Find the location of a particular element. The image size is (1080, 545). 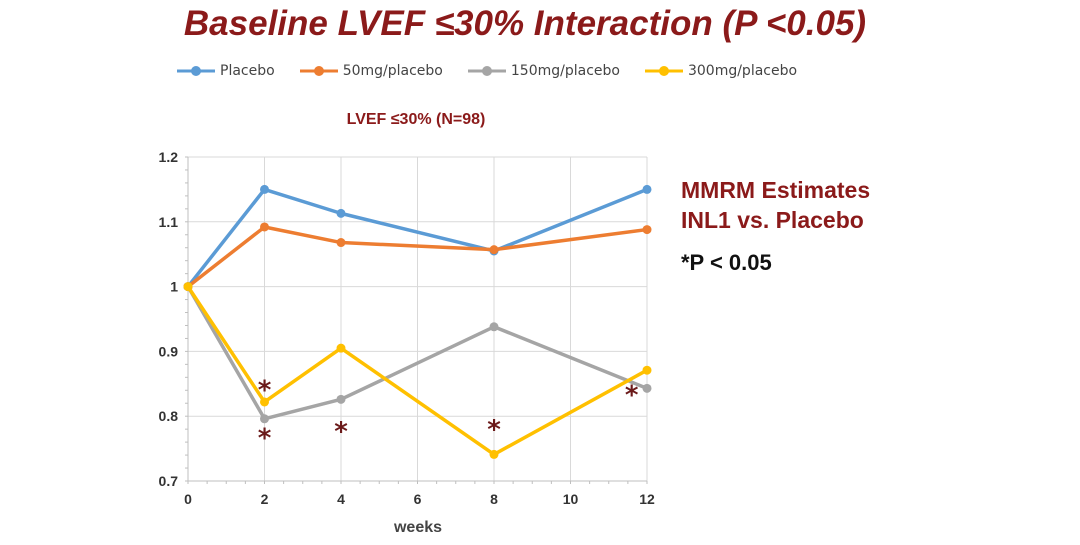

legend-item: 50mg/placebo is located at coordinates (371, 71).